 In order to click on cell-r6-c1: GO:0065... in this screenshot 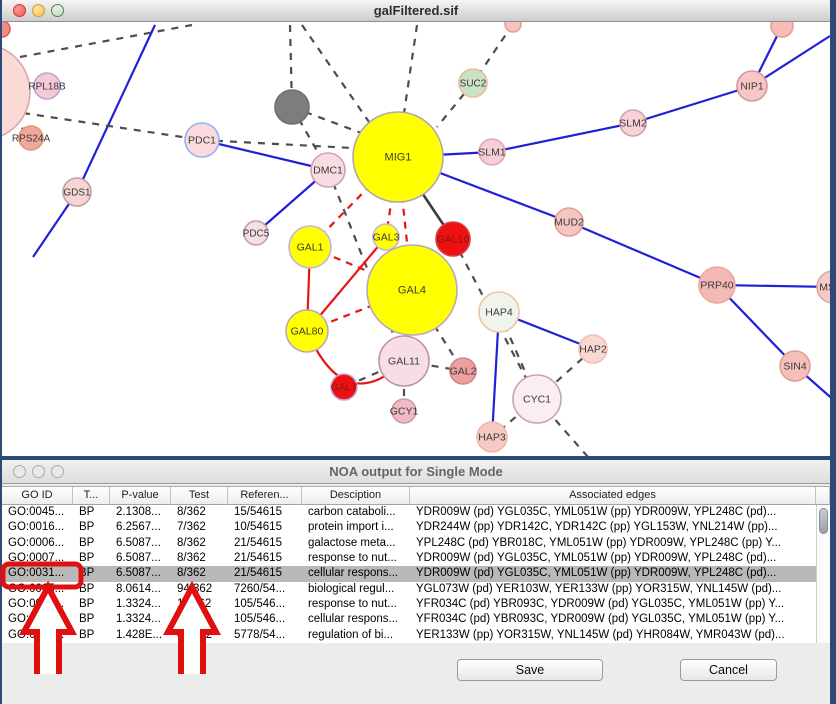, I will do `click(36, 588)`.